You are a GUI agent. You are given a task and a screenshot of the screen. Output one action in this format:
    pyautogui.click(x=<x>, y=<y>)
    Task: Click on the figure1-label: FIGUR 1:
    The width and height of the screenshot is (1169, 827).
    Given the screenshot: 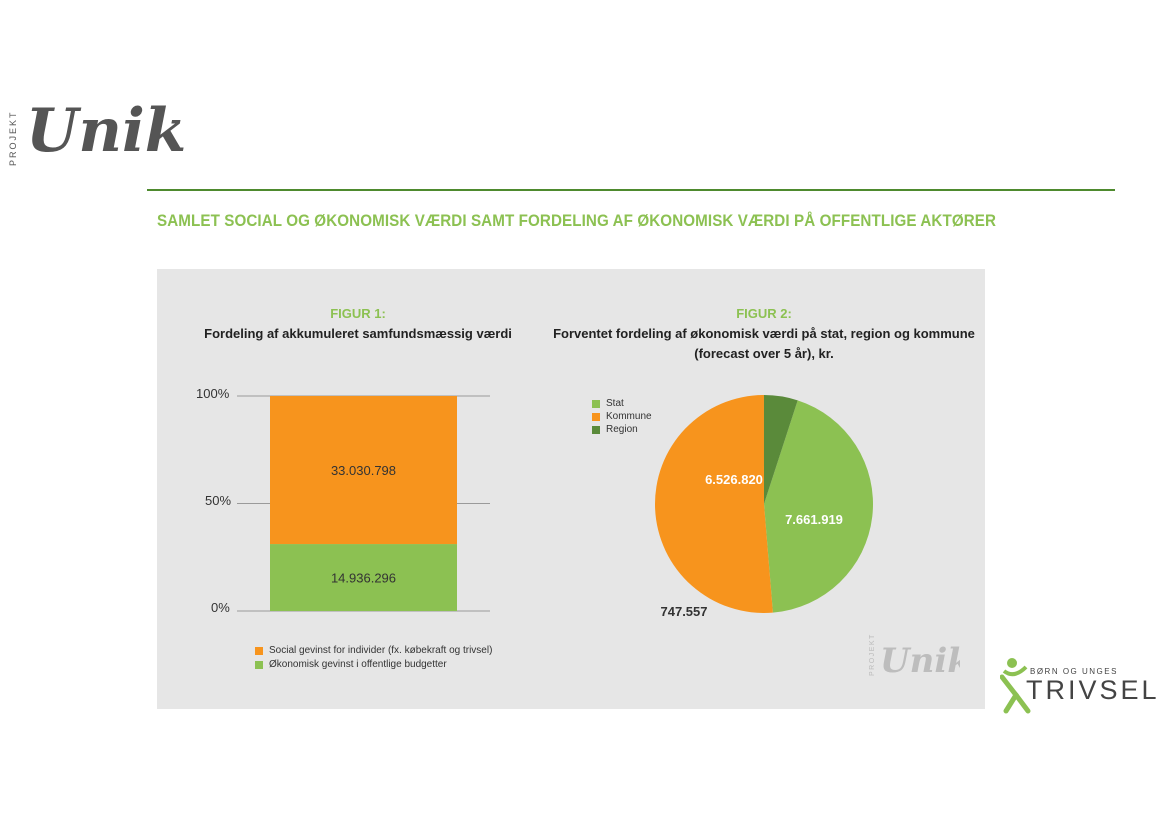 What is the action you would take?
    pyautogui.click(x=358, y=313)
    